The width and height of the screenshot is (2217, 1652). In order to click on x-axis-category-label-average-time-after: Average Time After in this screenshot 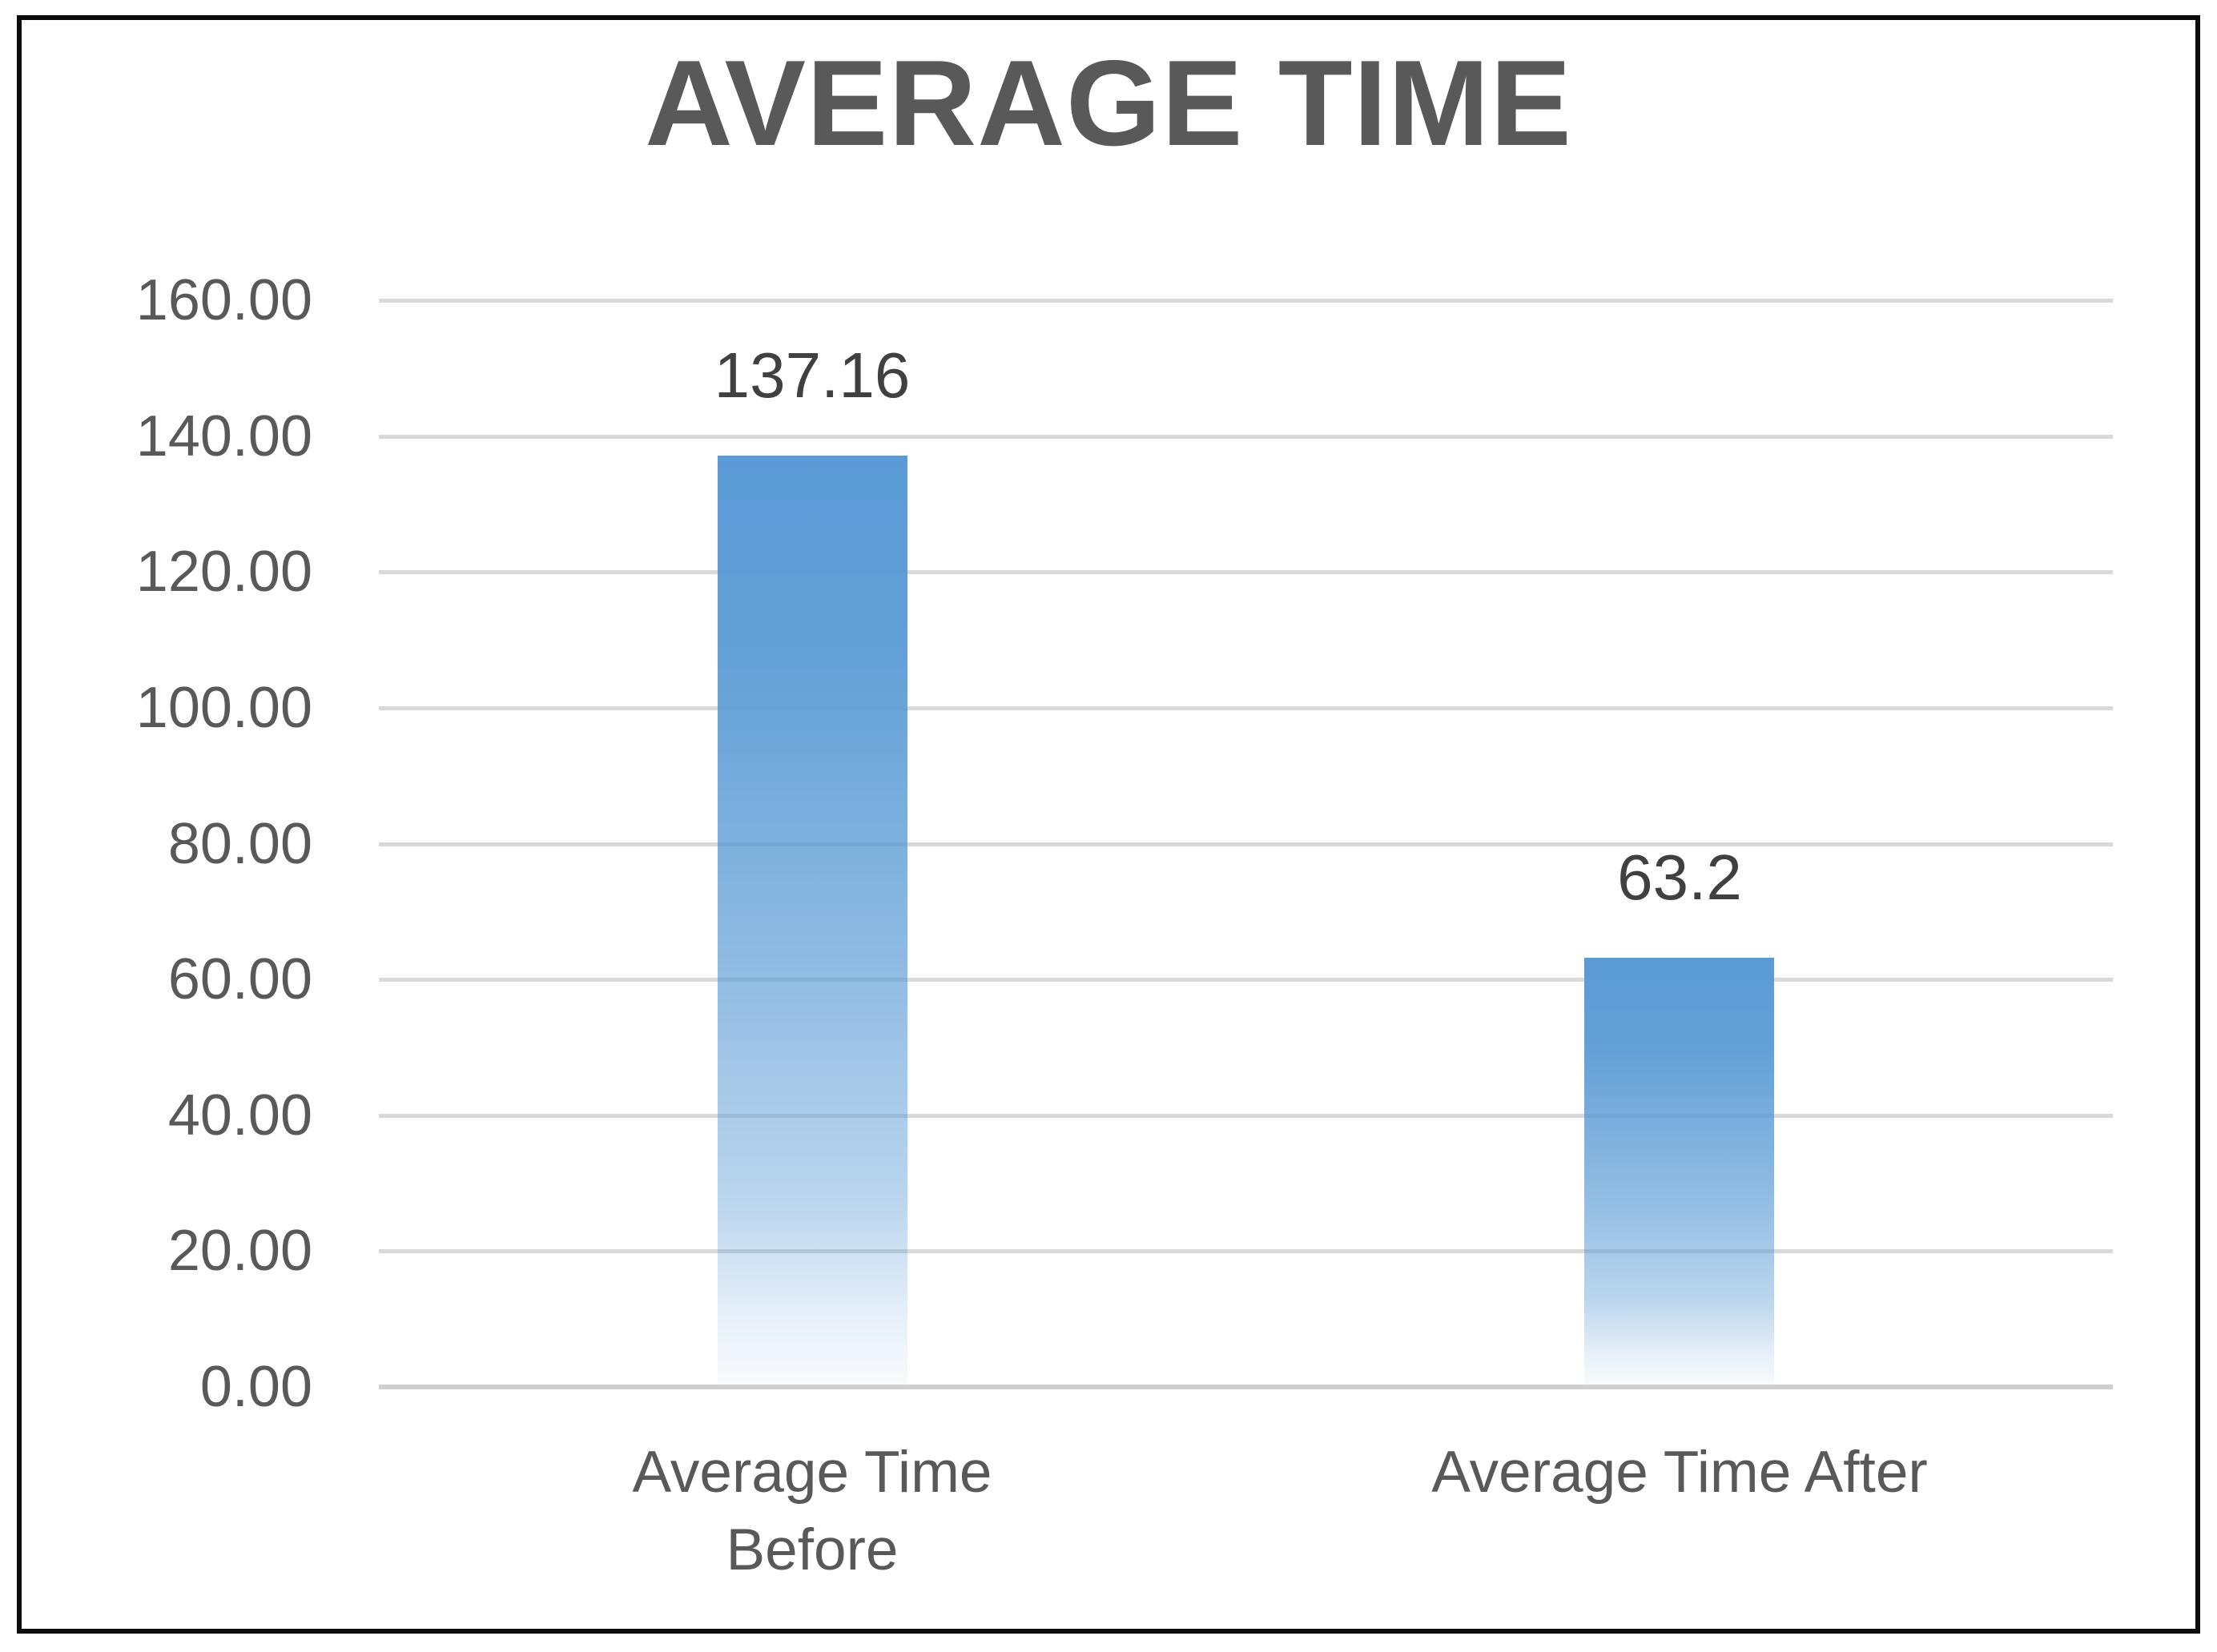, I will do `click(1679, 1473)`.